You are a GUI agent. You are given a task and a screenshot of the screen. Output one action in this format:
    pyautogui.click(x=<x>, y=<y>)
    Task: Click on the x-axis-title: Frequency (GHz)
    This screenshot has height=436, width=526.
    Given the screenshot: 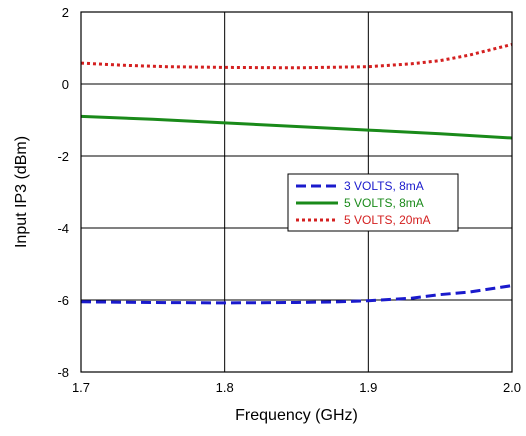 What is the action you would take?
    pyautogui.click(x=296, y=415)
    